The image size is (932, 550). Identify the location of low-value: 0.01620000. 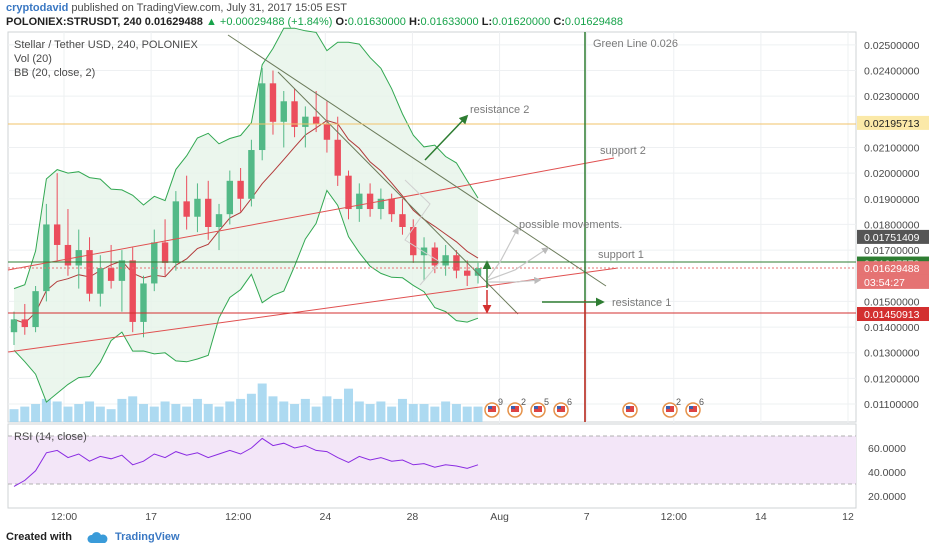
(521, 22).